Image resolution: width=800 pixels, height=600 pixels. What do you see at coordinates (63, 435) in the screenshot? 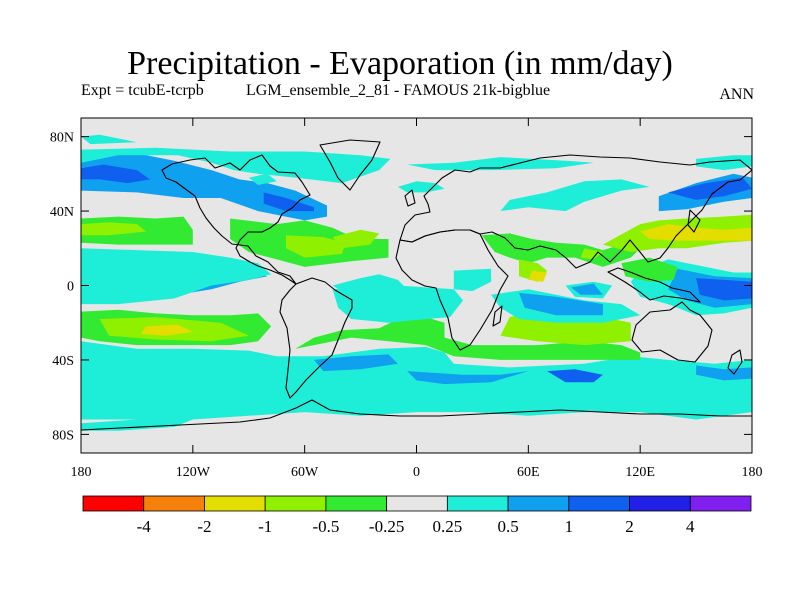
I see `y-tick-label: 80S` at bounding box center [63, 435].